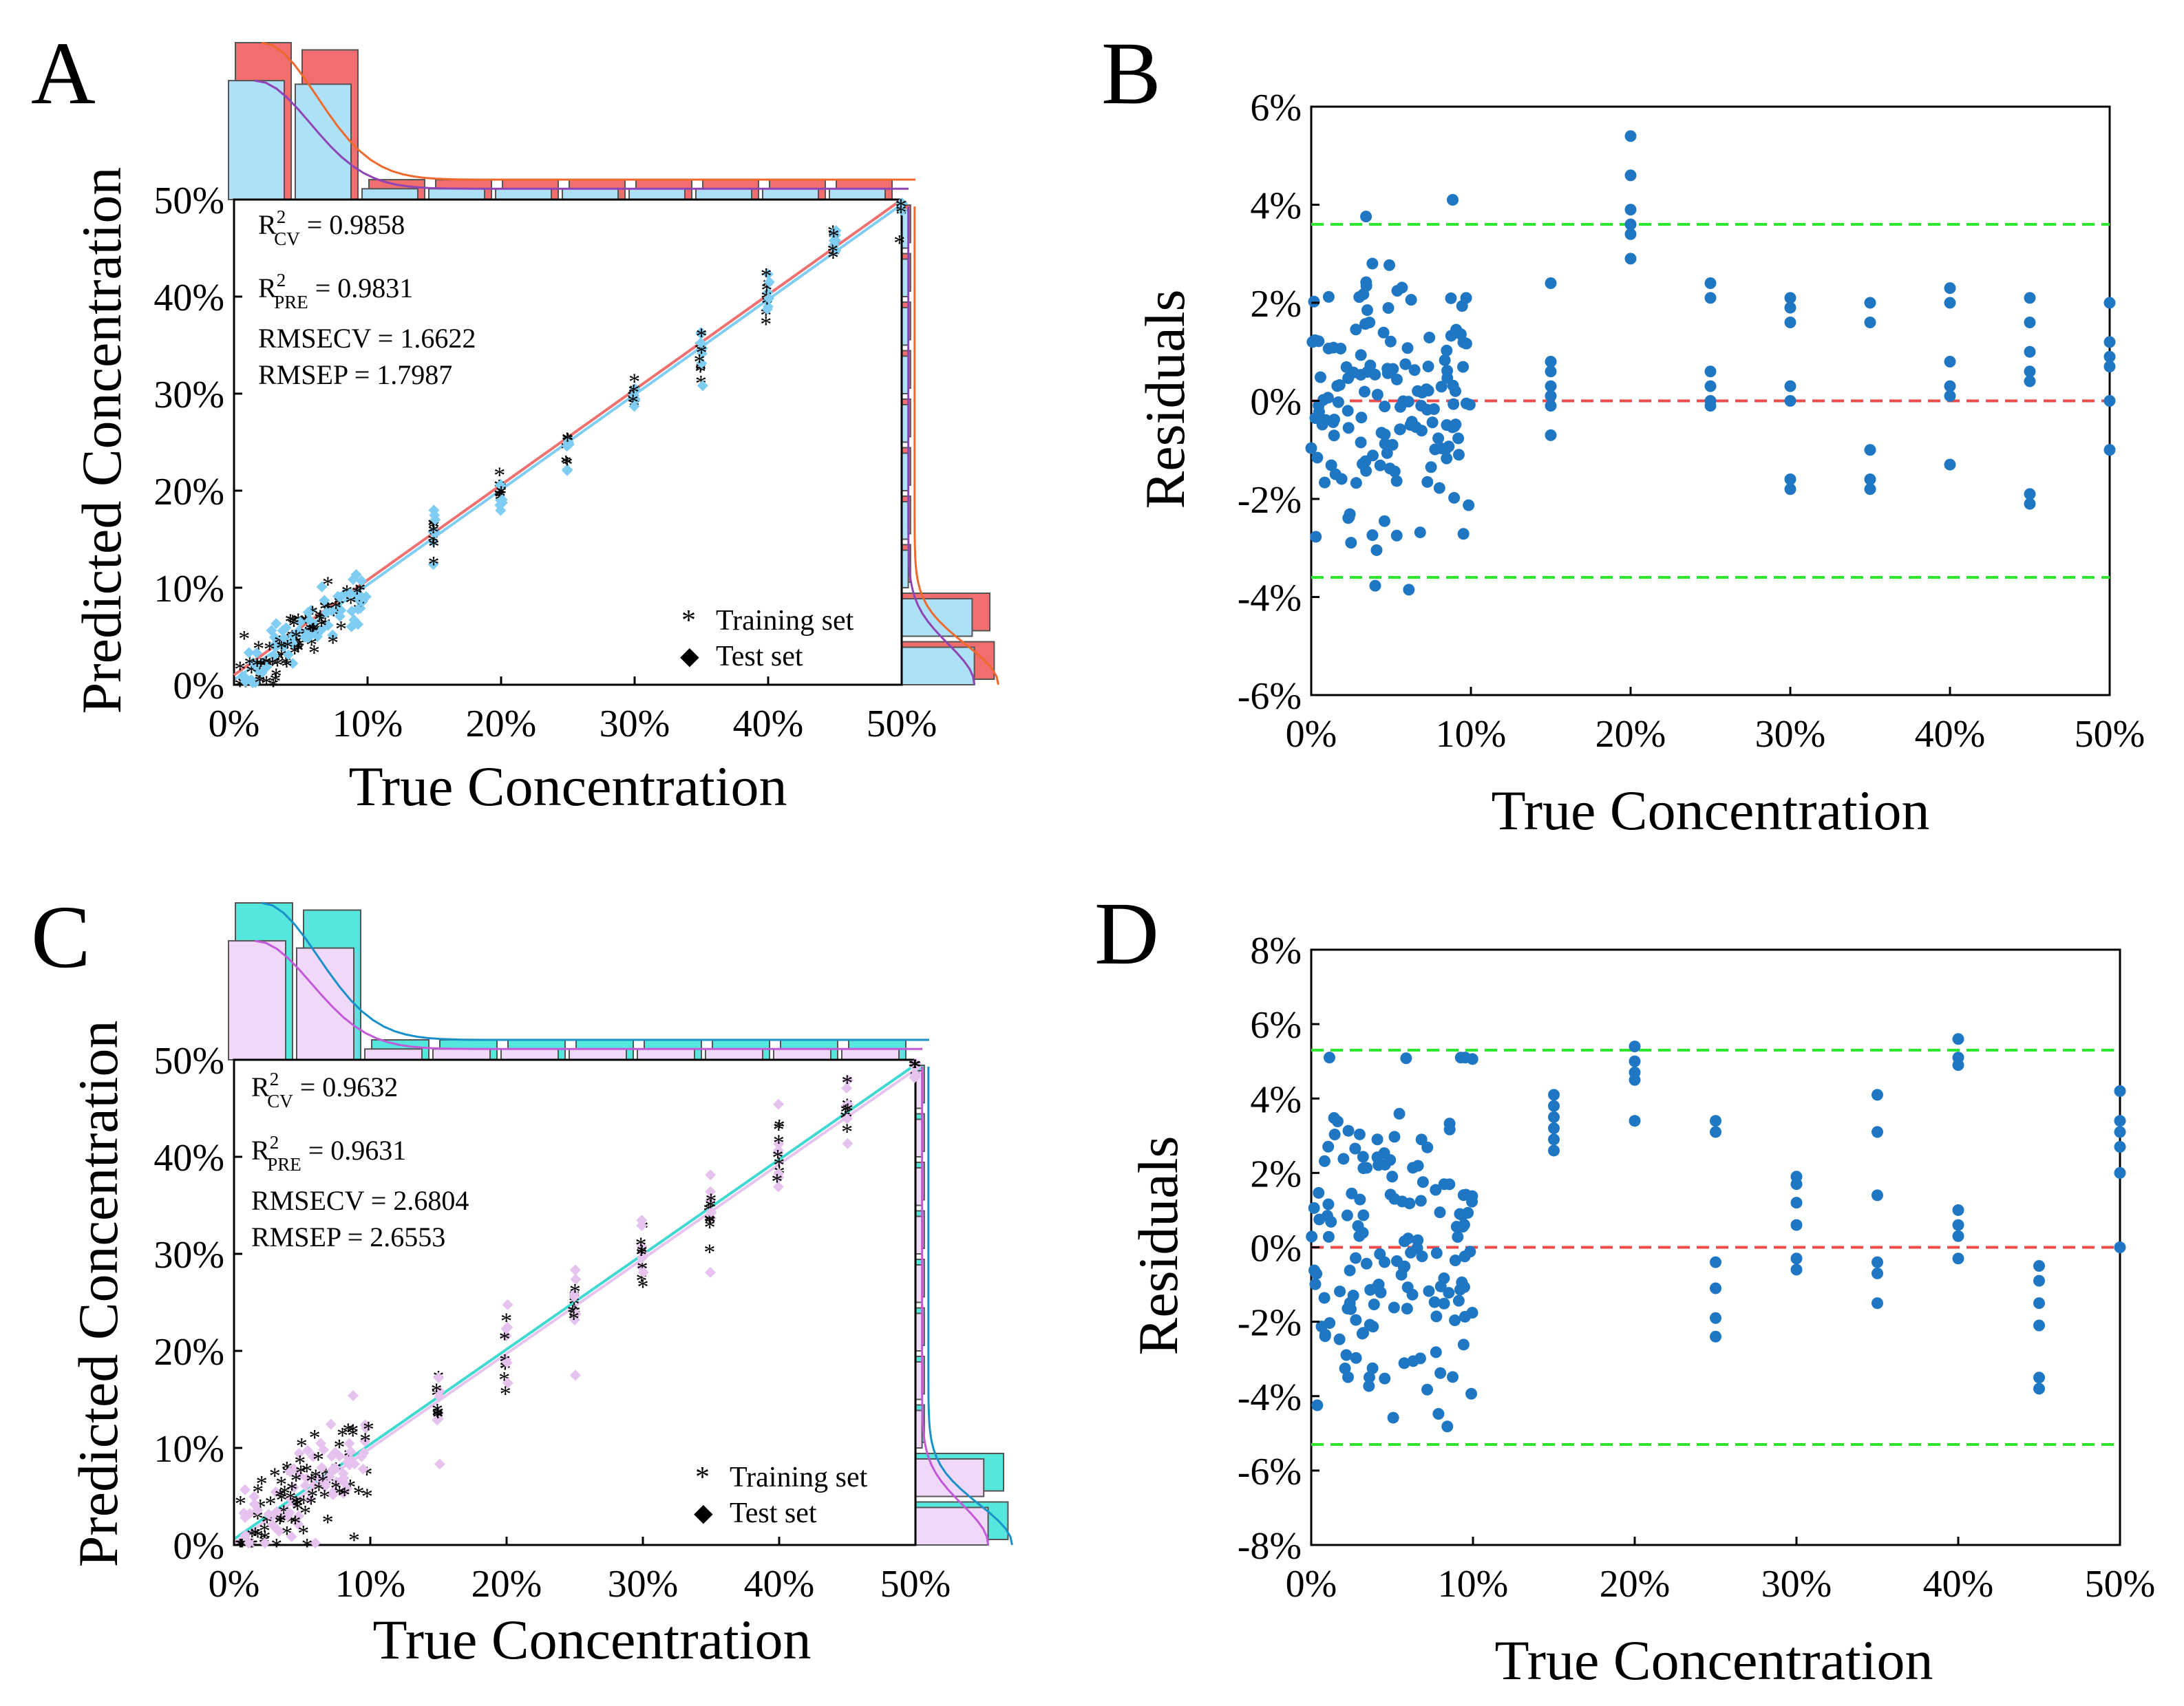 The image size is (2184, 1706). What do you see at coordinates (666, 1054) in the screenshot?
I see `top-hist-test-bar` at bounding box center [666, 1054].